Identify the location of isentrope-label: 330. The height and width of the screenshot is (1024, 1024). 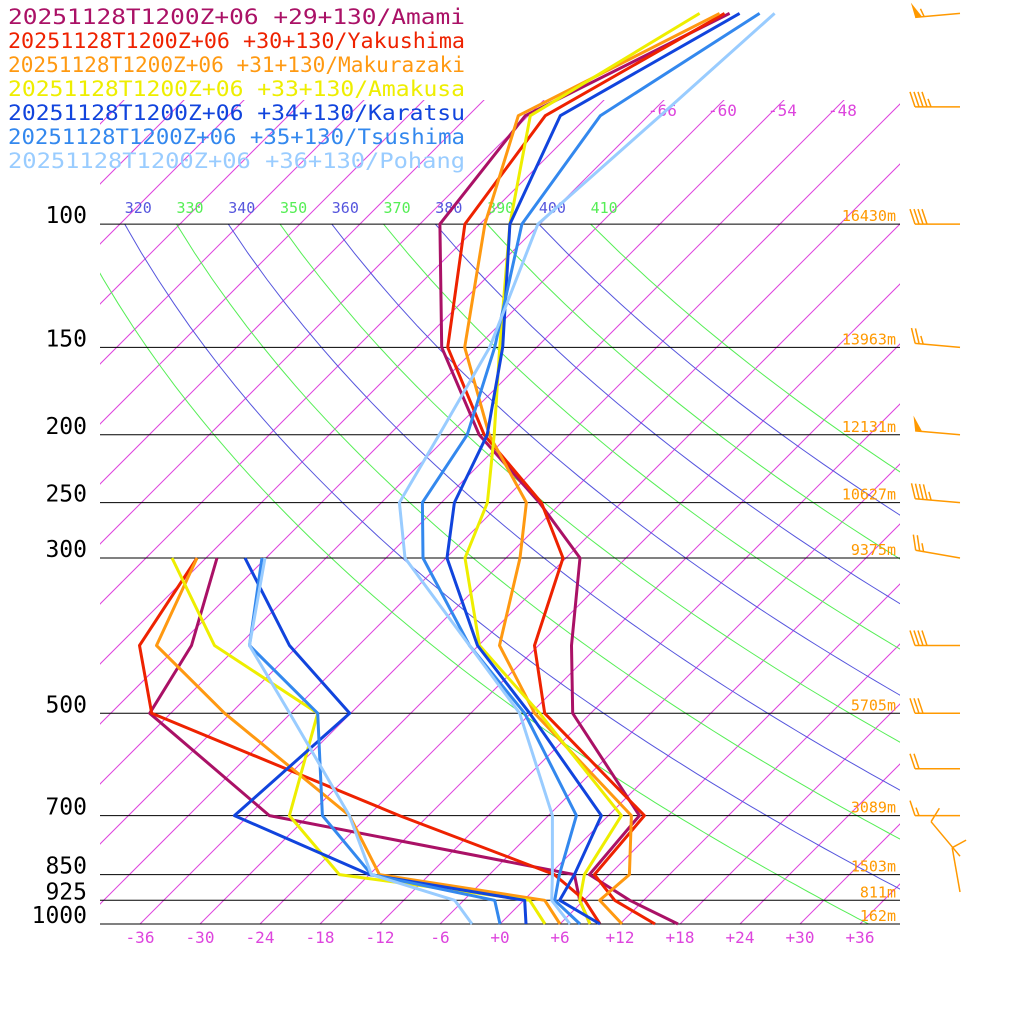
(190, 208).